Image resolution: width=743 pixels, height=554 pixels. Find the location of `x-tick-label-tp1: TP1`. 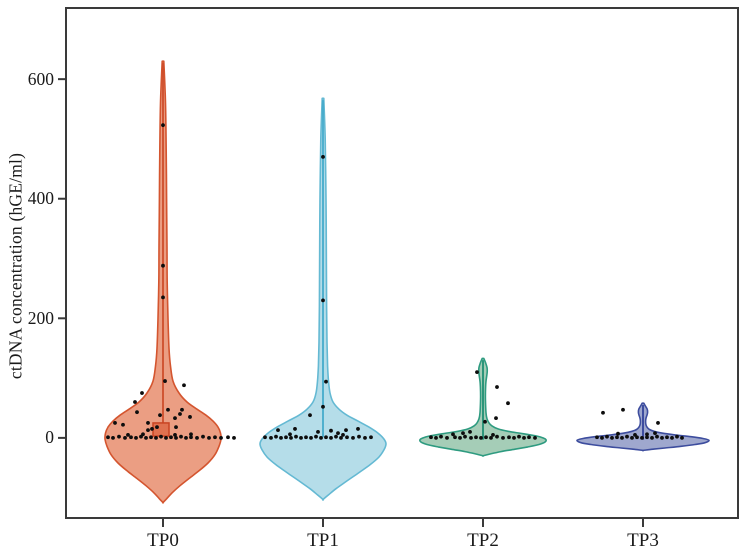

x-tick-label-tp1: TP1 is located at coordinates (323, 540).